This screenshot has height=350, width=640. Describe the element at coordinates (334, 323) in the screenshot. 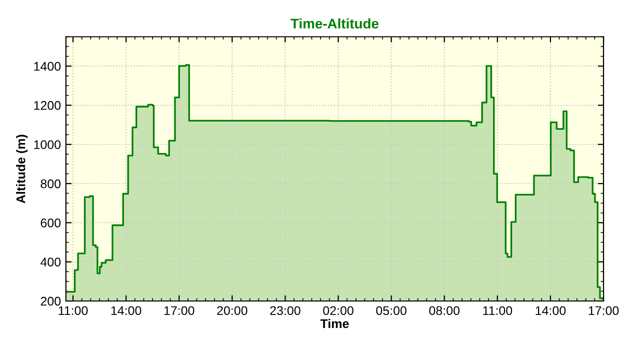

I see `x-axis-title: Time` at that location.